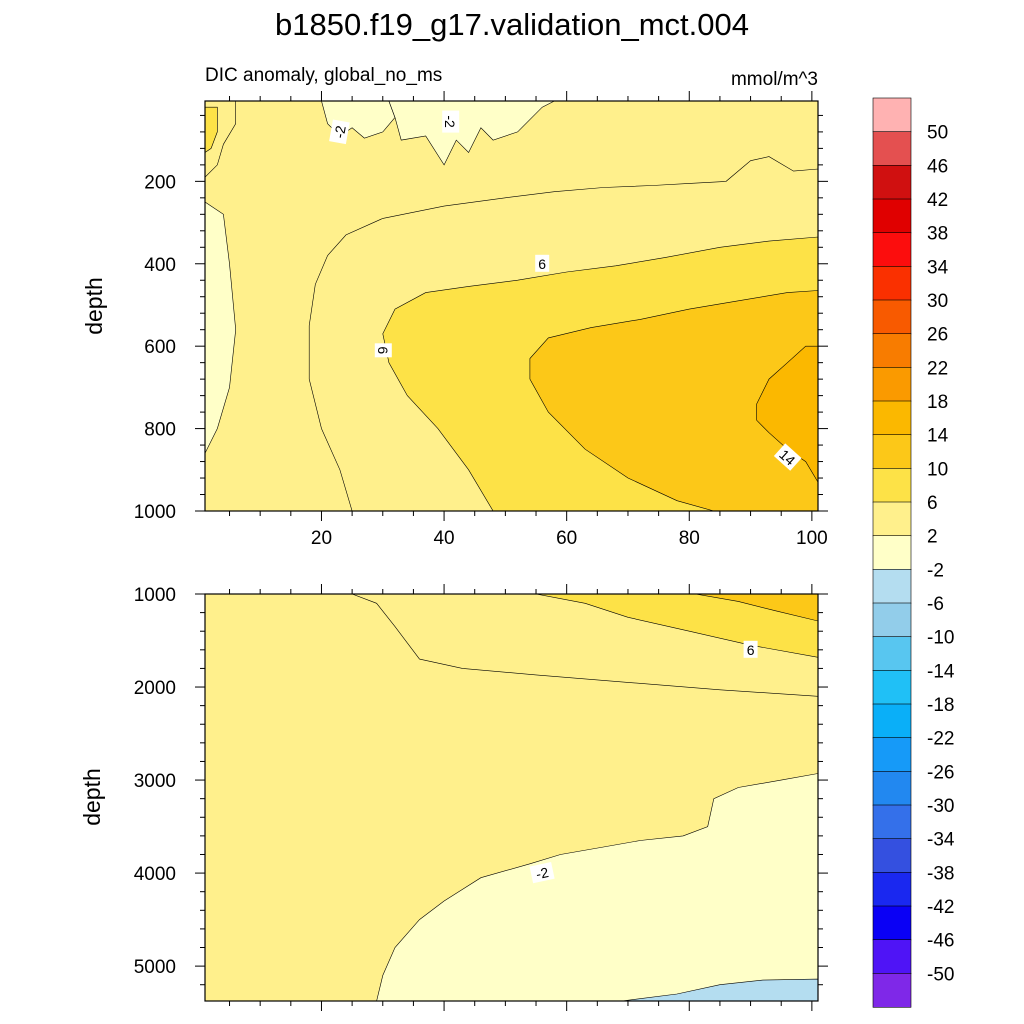  Describe the element at coordinates (155, 967) in the screenshot. I see `lower-y-tick-label: 5000` at that location.